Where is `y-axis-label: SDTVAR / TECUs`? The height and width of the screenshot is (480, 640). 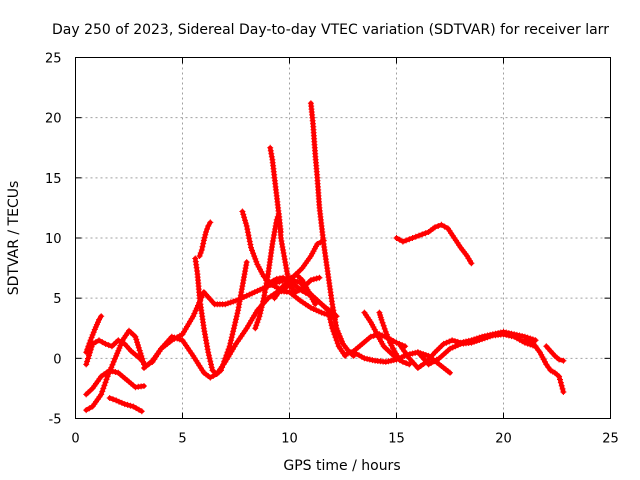
y-axis-label: SDTVAR / TECUs is located at coordinates (14, 238).